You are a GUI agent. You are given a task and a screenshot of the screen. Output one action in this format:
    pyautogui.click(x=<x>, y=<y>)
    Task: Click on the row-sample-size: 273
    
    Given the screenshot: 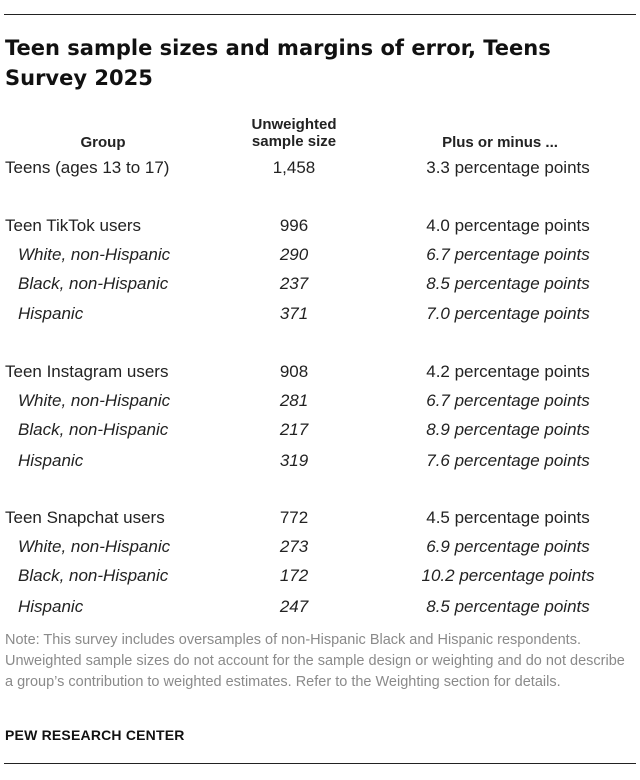 What is the action you would take?
    pyautogui.click(x=294, y=546)
    